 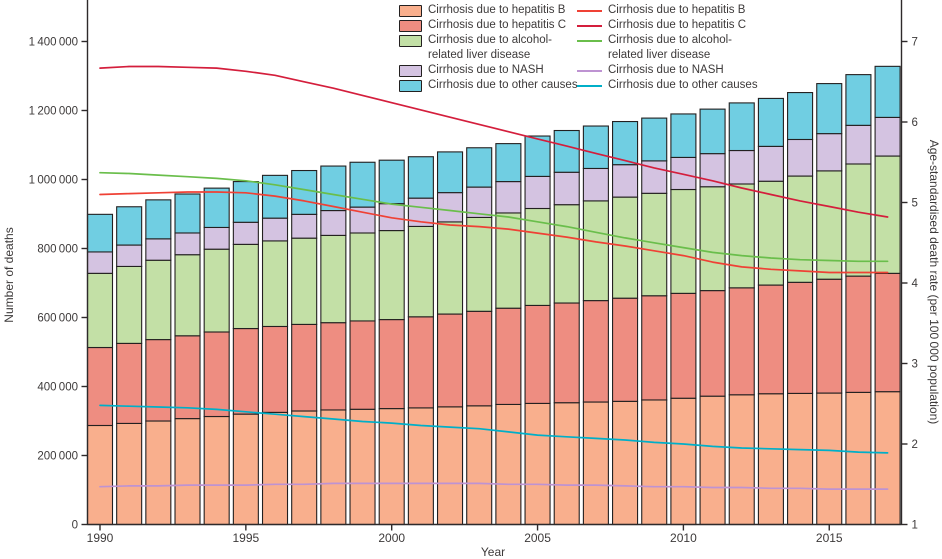 What do you see at coordinates (915, 123) in the screenshot?
I see `right-tick-label: 6` at bounding box center [915, 123].